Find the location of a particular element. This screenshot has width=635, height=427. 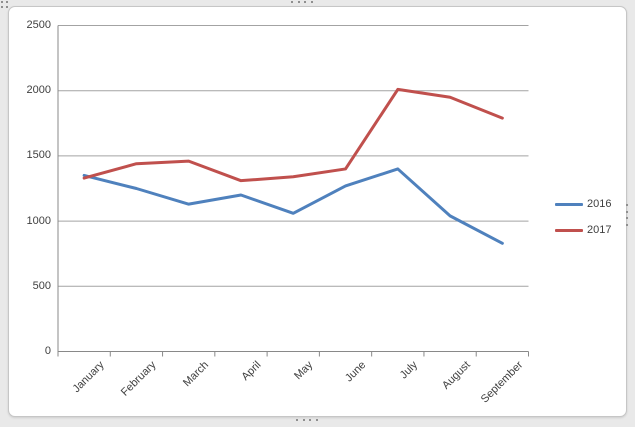

y-axis-label: 2500 is located at coordinates (38, 25).